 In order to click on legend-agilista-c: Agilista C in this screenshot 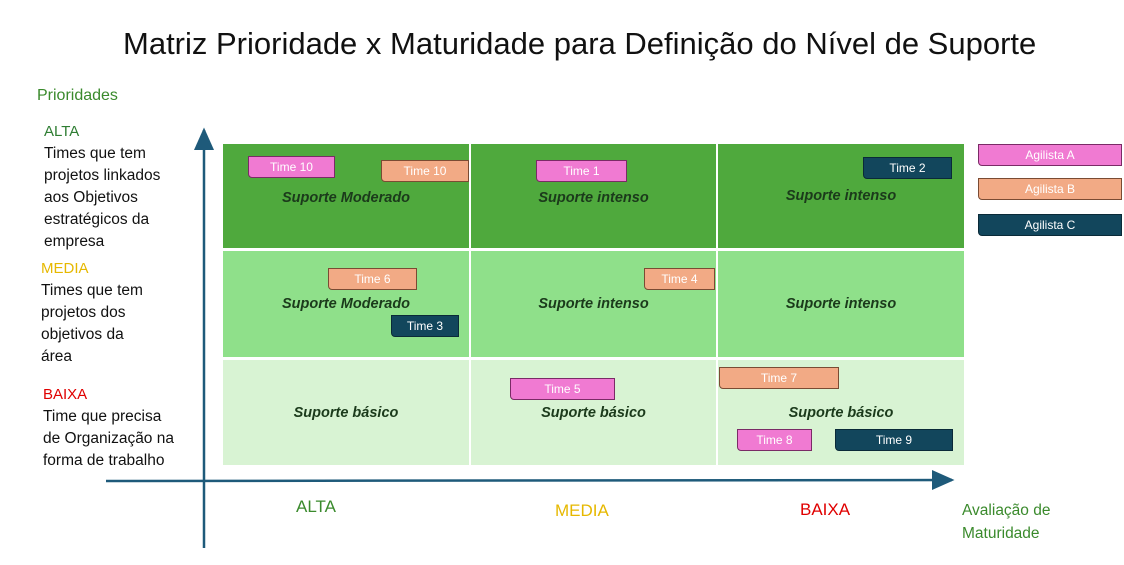, I will do `click(1050, 225)`.